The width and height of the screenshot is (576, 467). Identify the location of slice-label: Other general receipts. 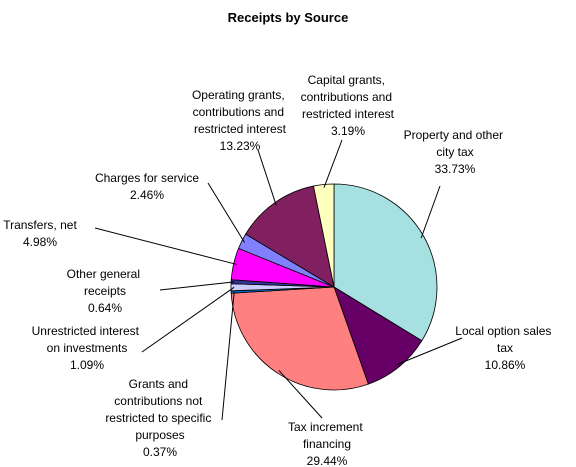
(105, 282).